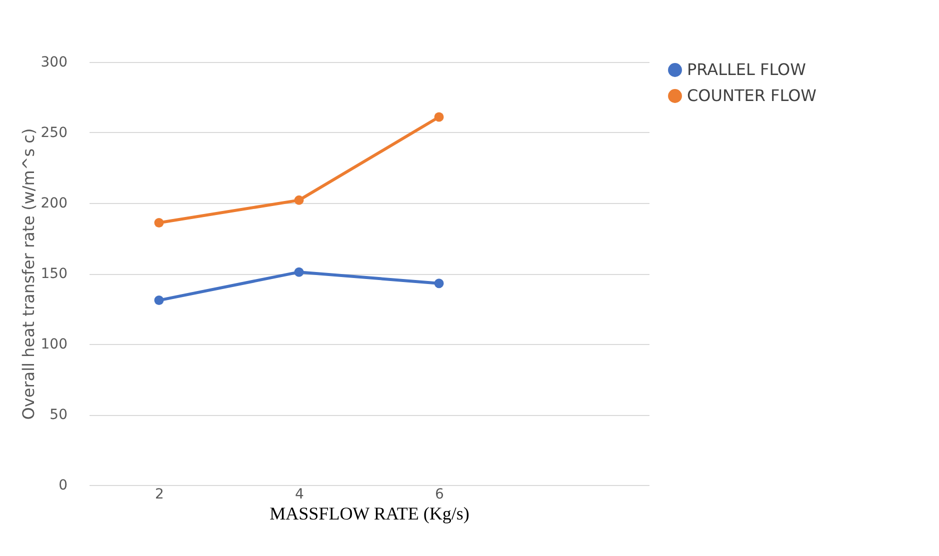 This screenshot has width=939, height=556. What do you see at coordinates (54, 133) in the screenshot?
I see `y-tick-label: 250` at bounding box center [54, 133].